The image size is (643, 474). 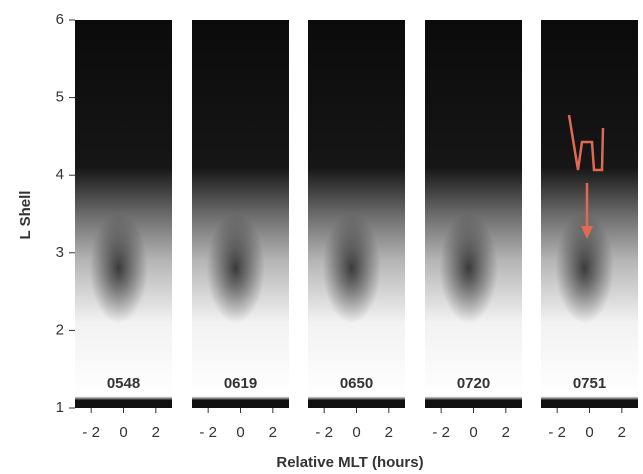 I want to click on annotation-arrow, so click(x=586, y=176).